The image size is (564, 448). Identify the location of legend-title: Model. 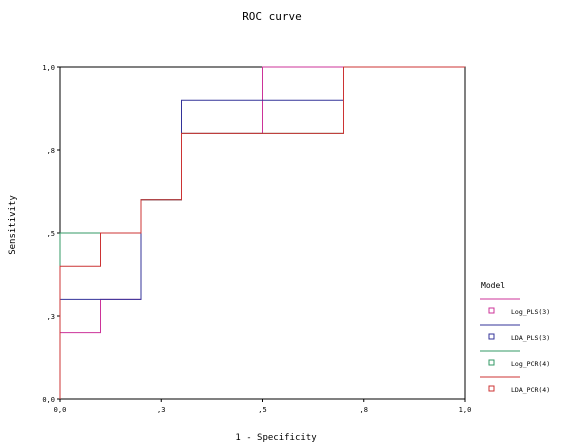
(493, 285).